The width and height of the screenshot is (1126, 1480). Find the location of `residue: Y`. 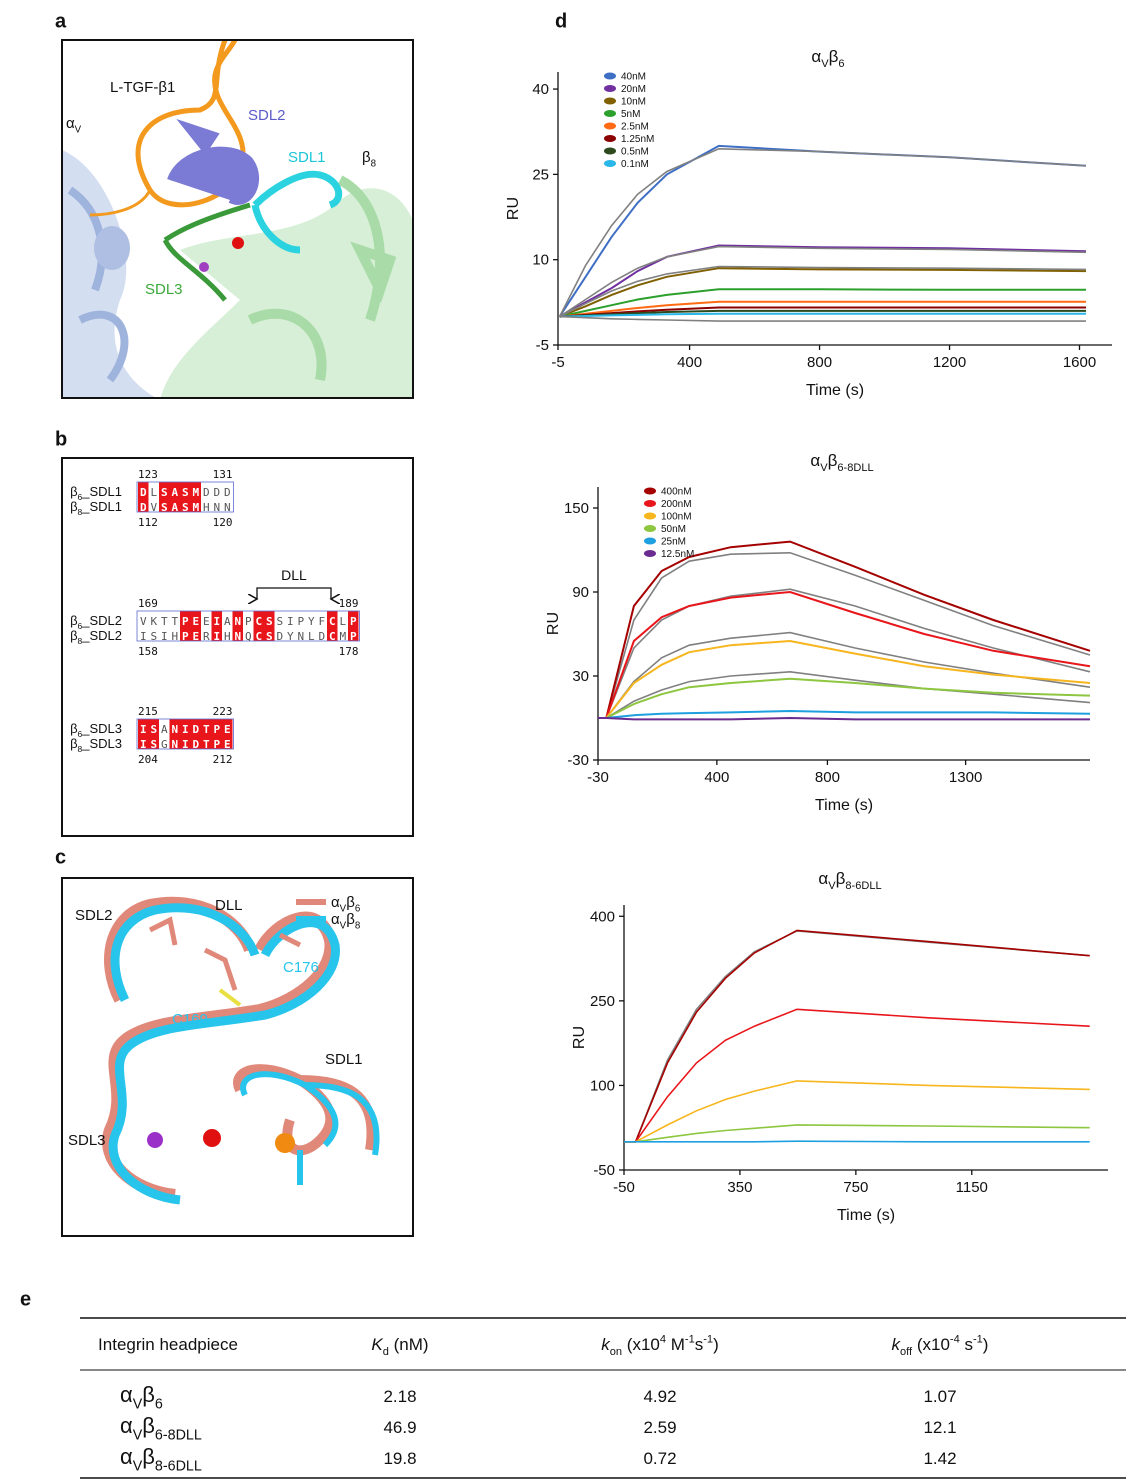

residue: Y is located at coordinates (311, 621).